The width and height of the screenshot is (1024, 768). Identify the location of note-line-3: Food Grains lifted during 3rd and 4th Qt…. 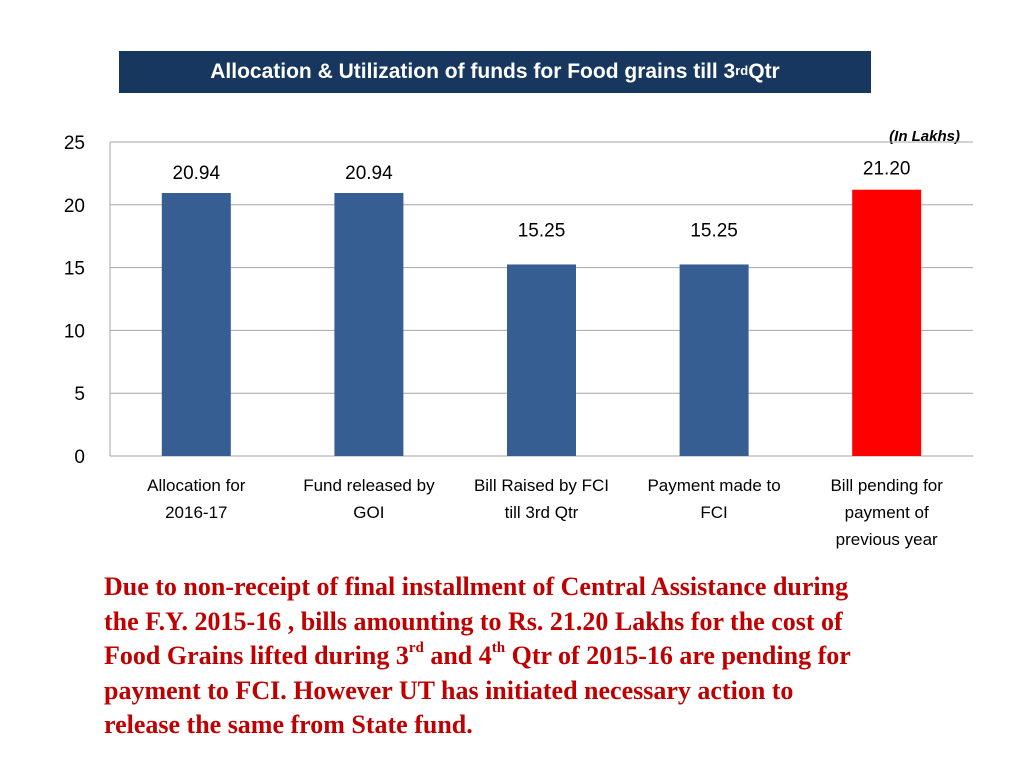
(544, 656).